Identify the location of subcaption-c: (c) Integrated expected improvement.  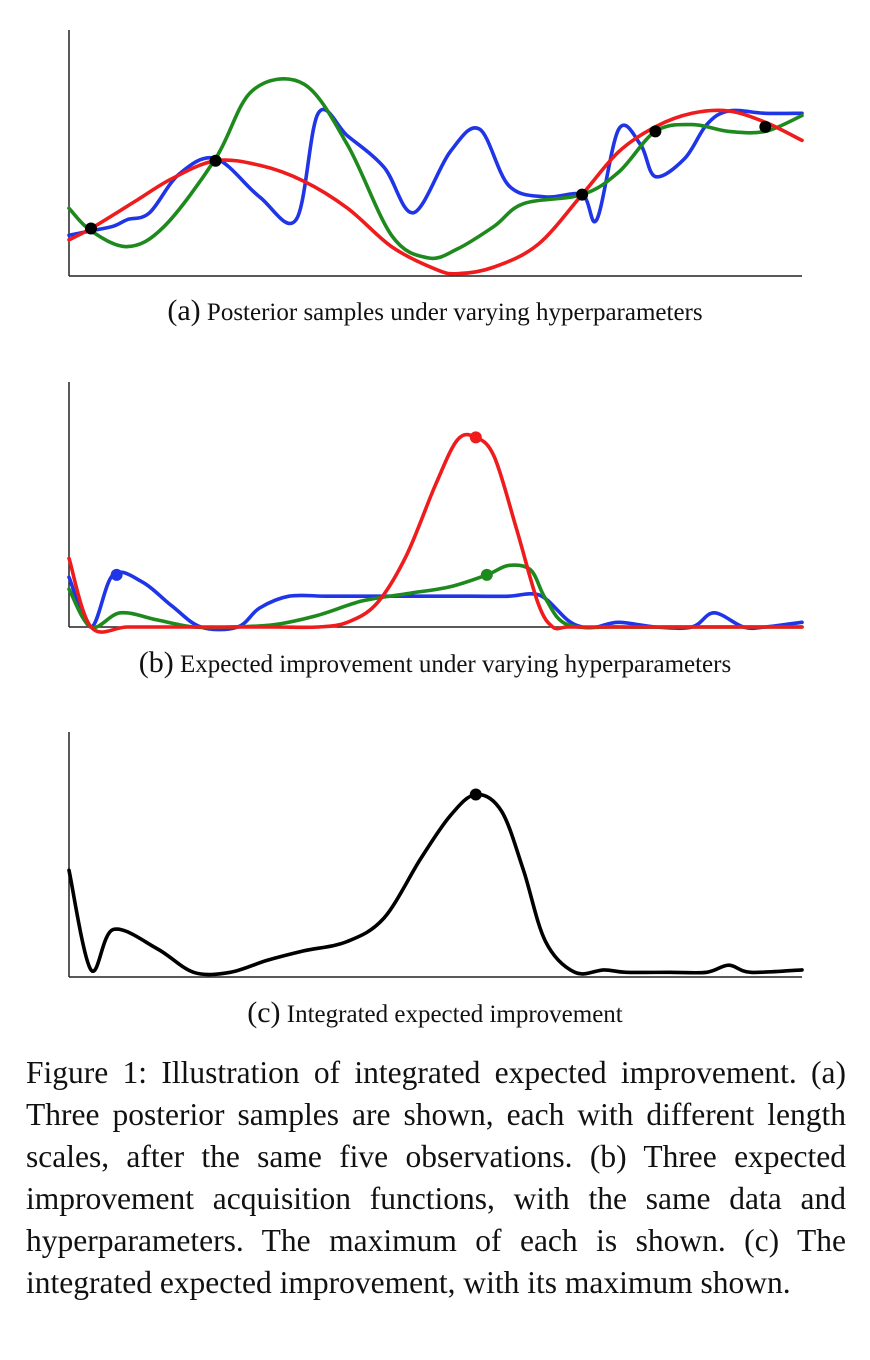
(435, 1014).